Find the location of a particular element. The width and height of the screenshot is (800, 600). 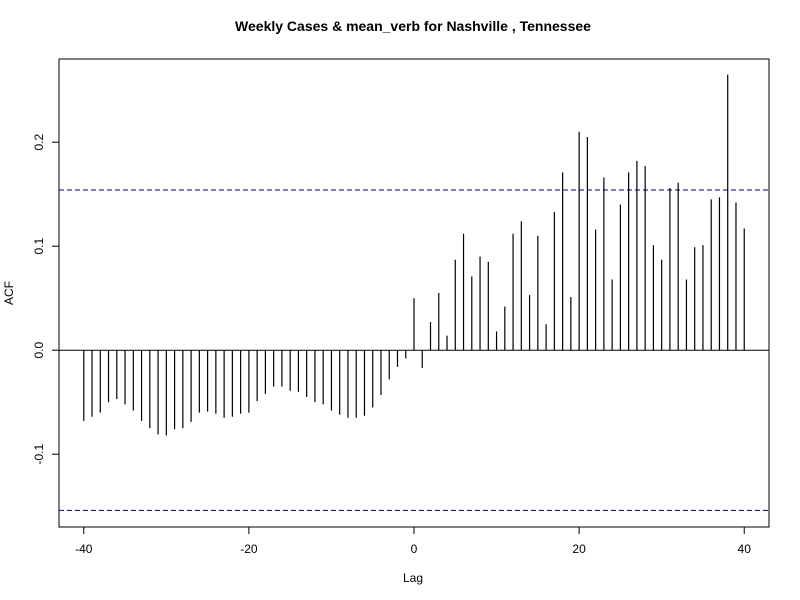

y-tick-label: 0.0 is located at coordinates (39, 350).